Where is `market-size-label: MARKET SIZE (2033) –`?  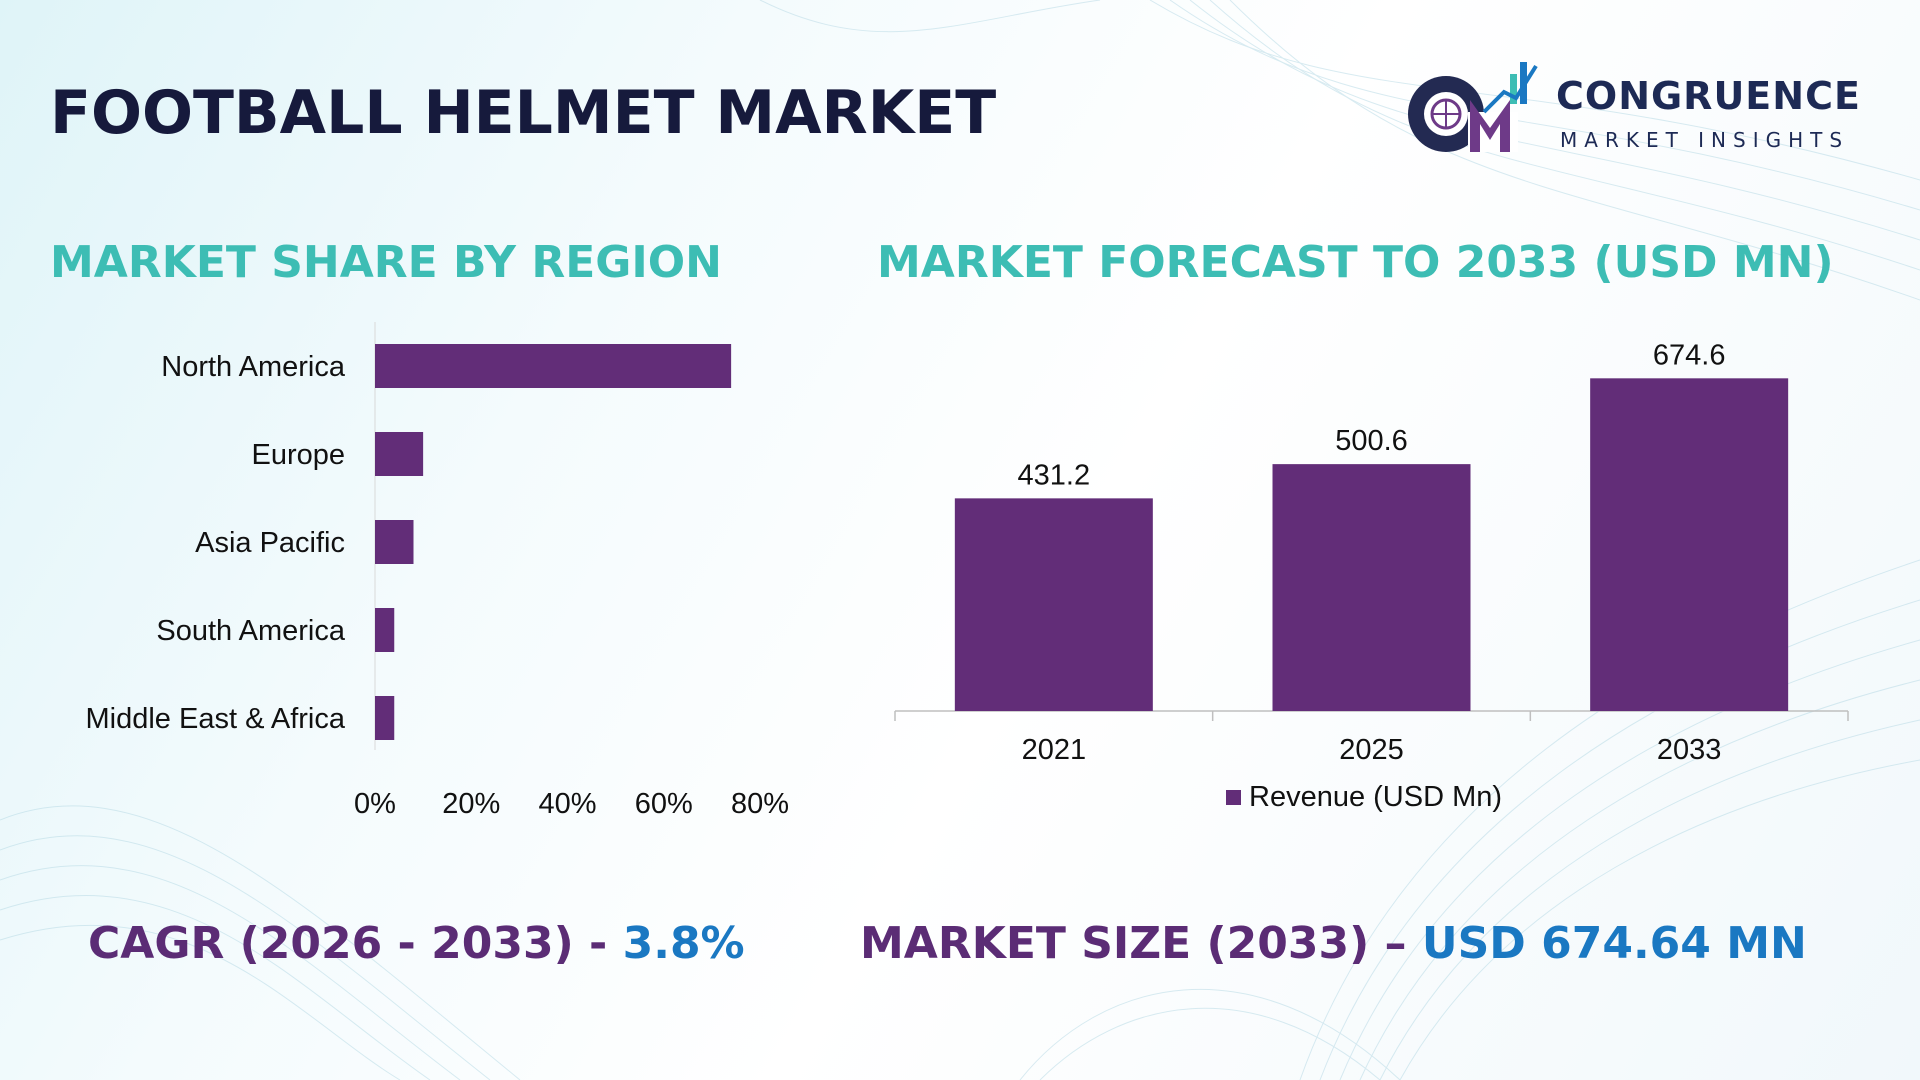 market-size-label: MARKET SIZE (2033) – is located at coordinates (1141, 943).